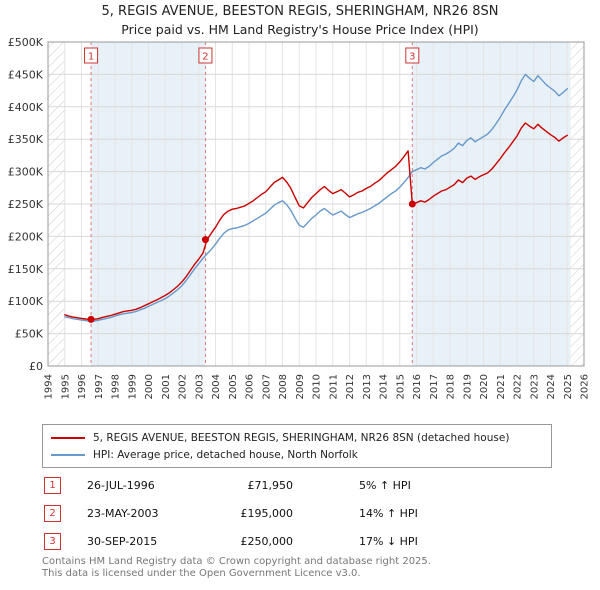  I want to click on sale-badge-label-2: 2, so click(205, 57).